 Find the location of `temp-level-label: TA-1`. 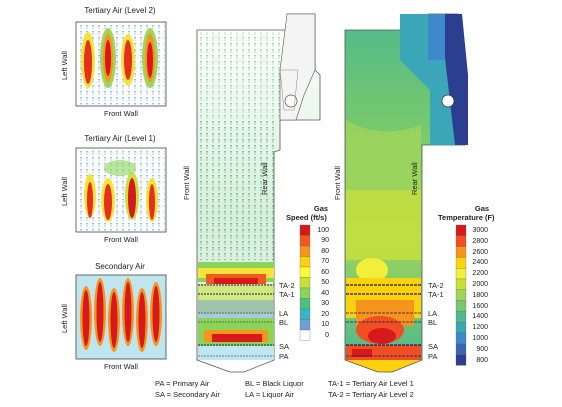

temp-level-label: TA-1 is located at coordinates (436, 294).